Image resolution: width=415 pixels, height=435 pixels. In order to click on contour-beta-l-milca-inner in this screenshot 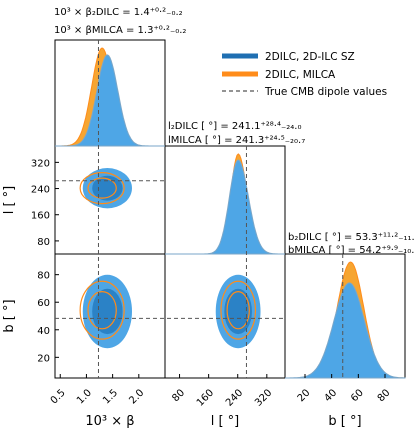, I will do `click(102, 188)`.